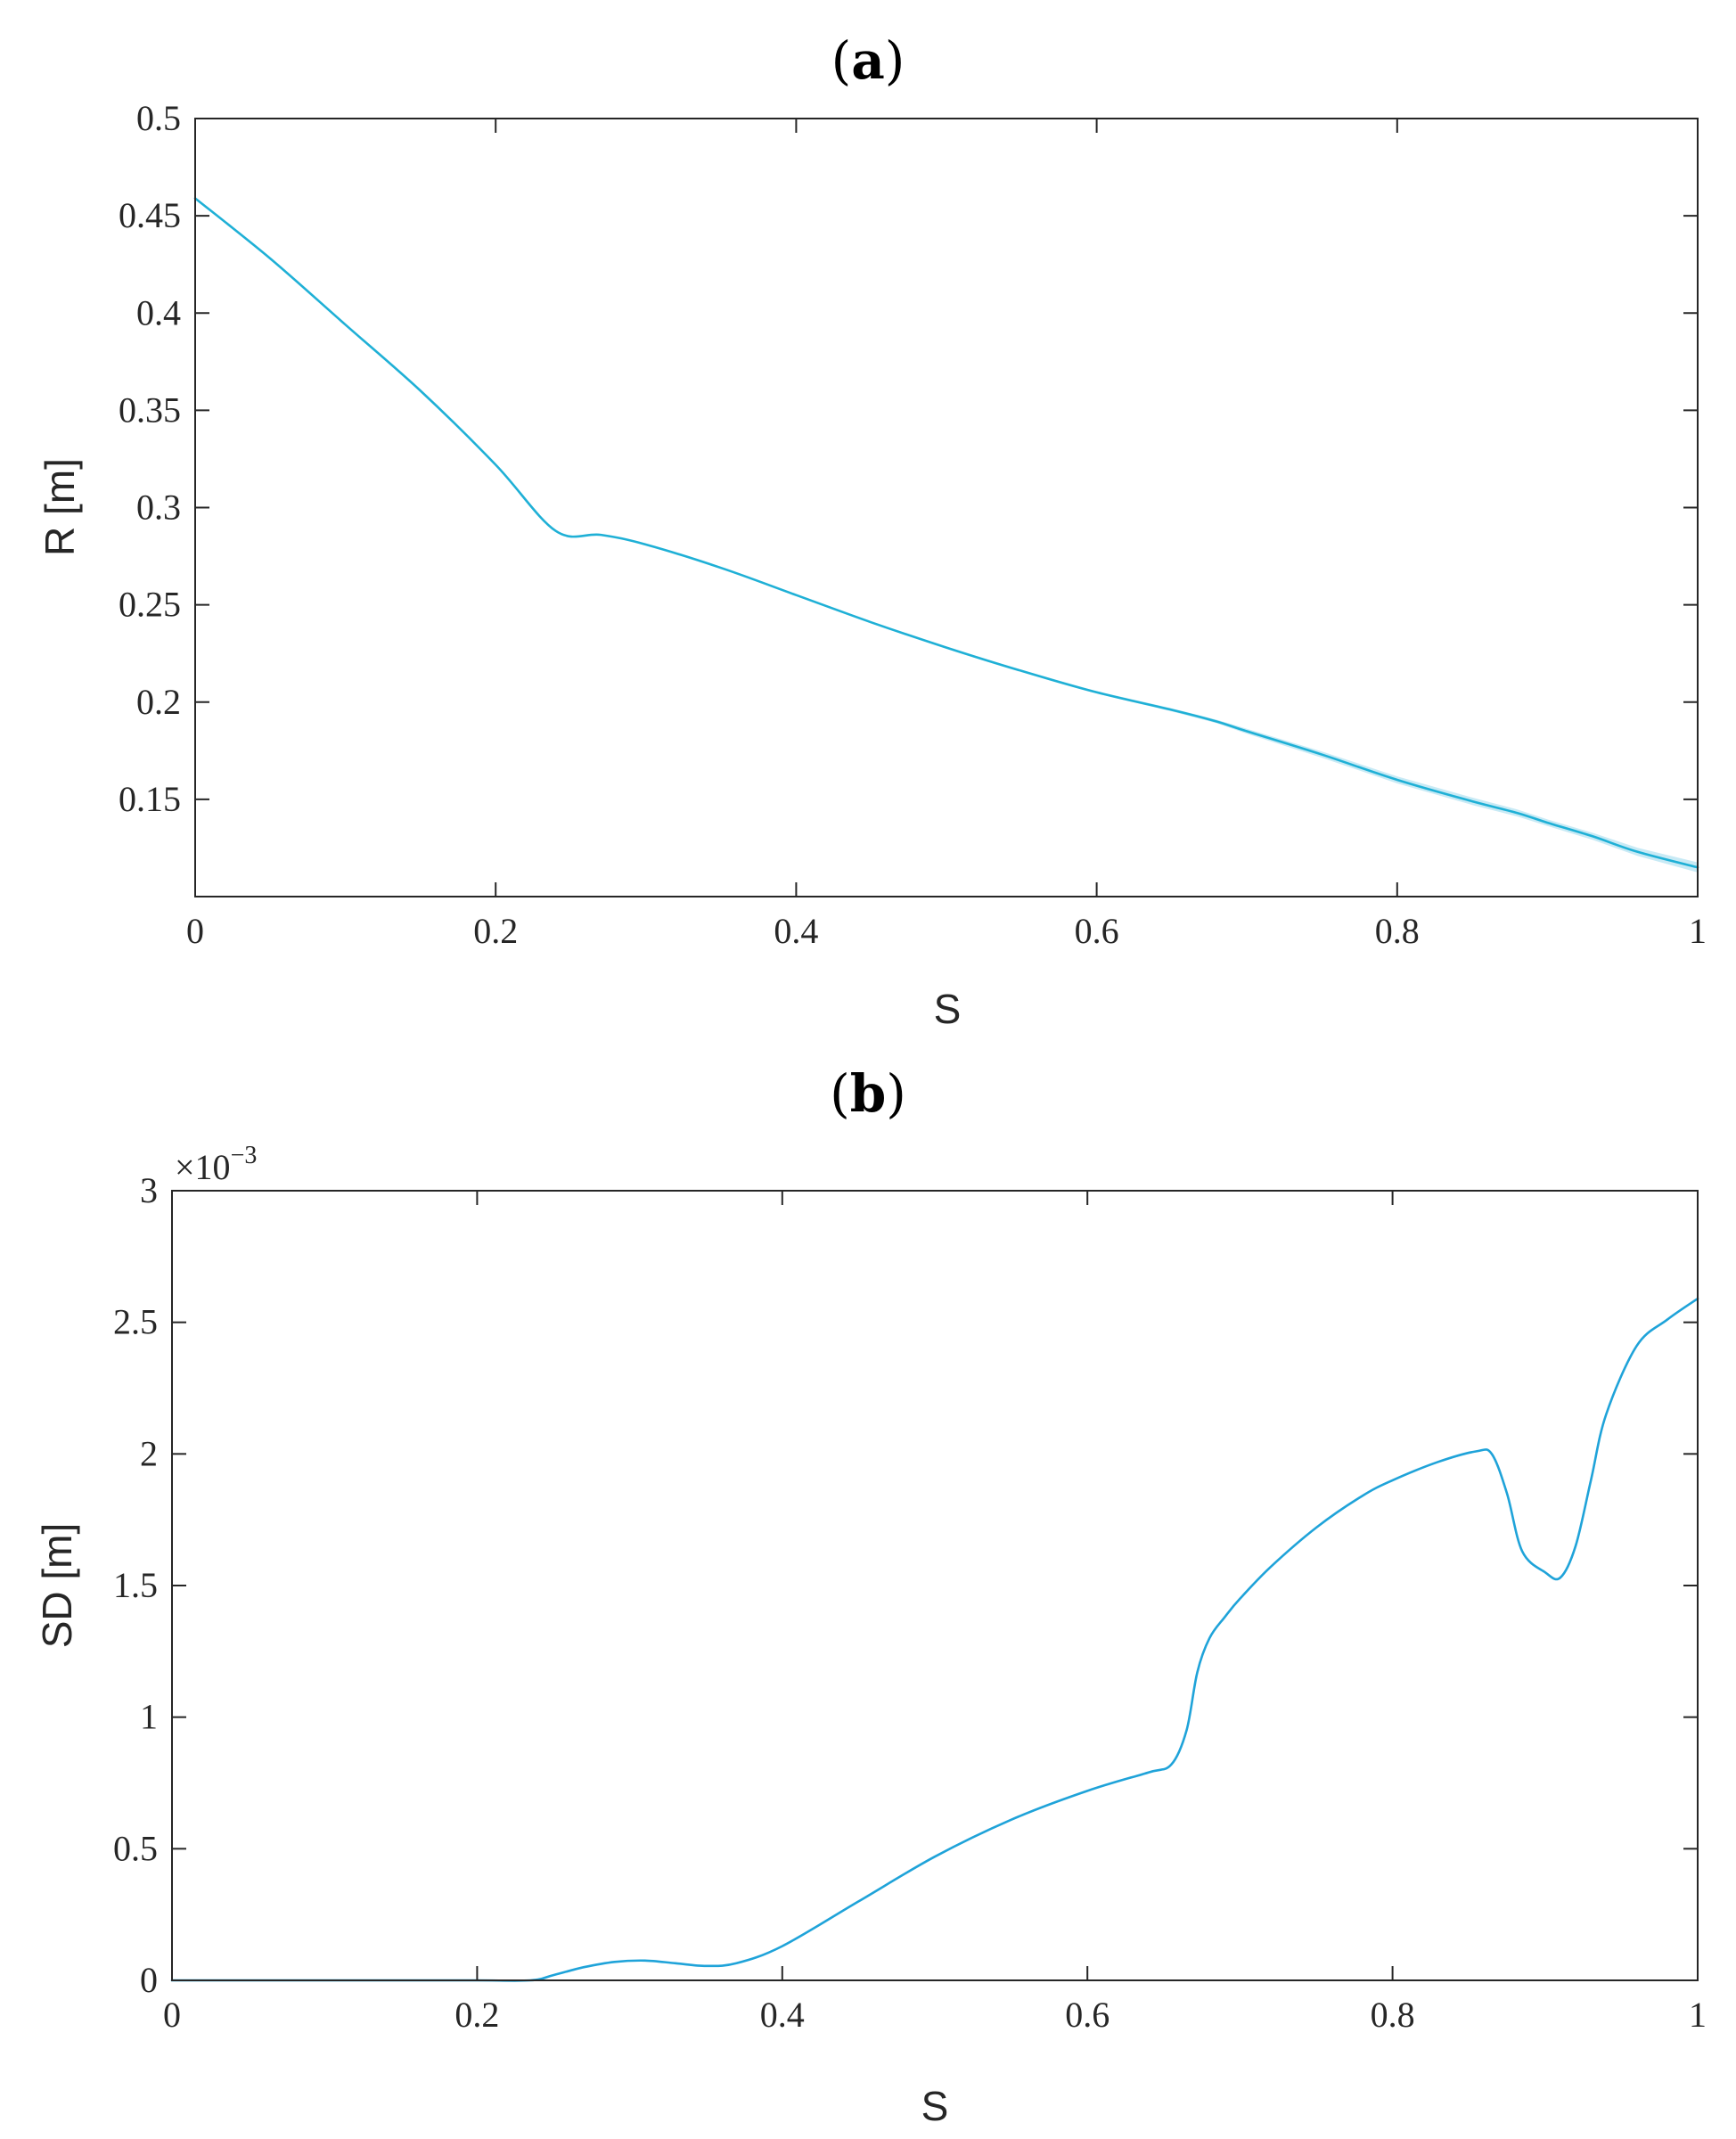 The image size is (1736, 2139). I want to click on panel-b-x-tick-label: 0.4, so click(783, 2015).